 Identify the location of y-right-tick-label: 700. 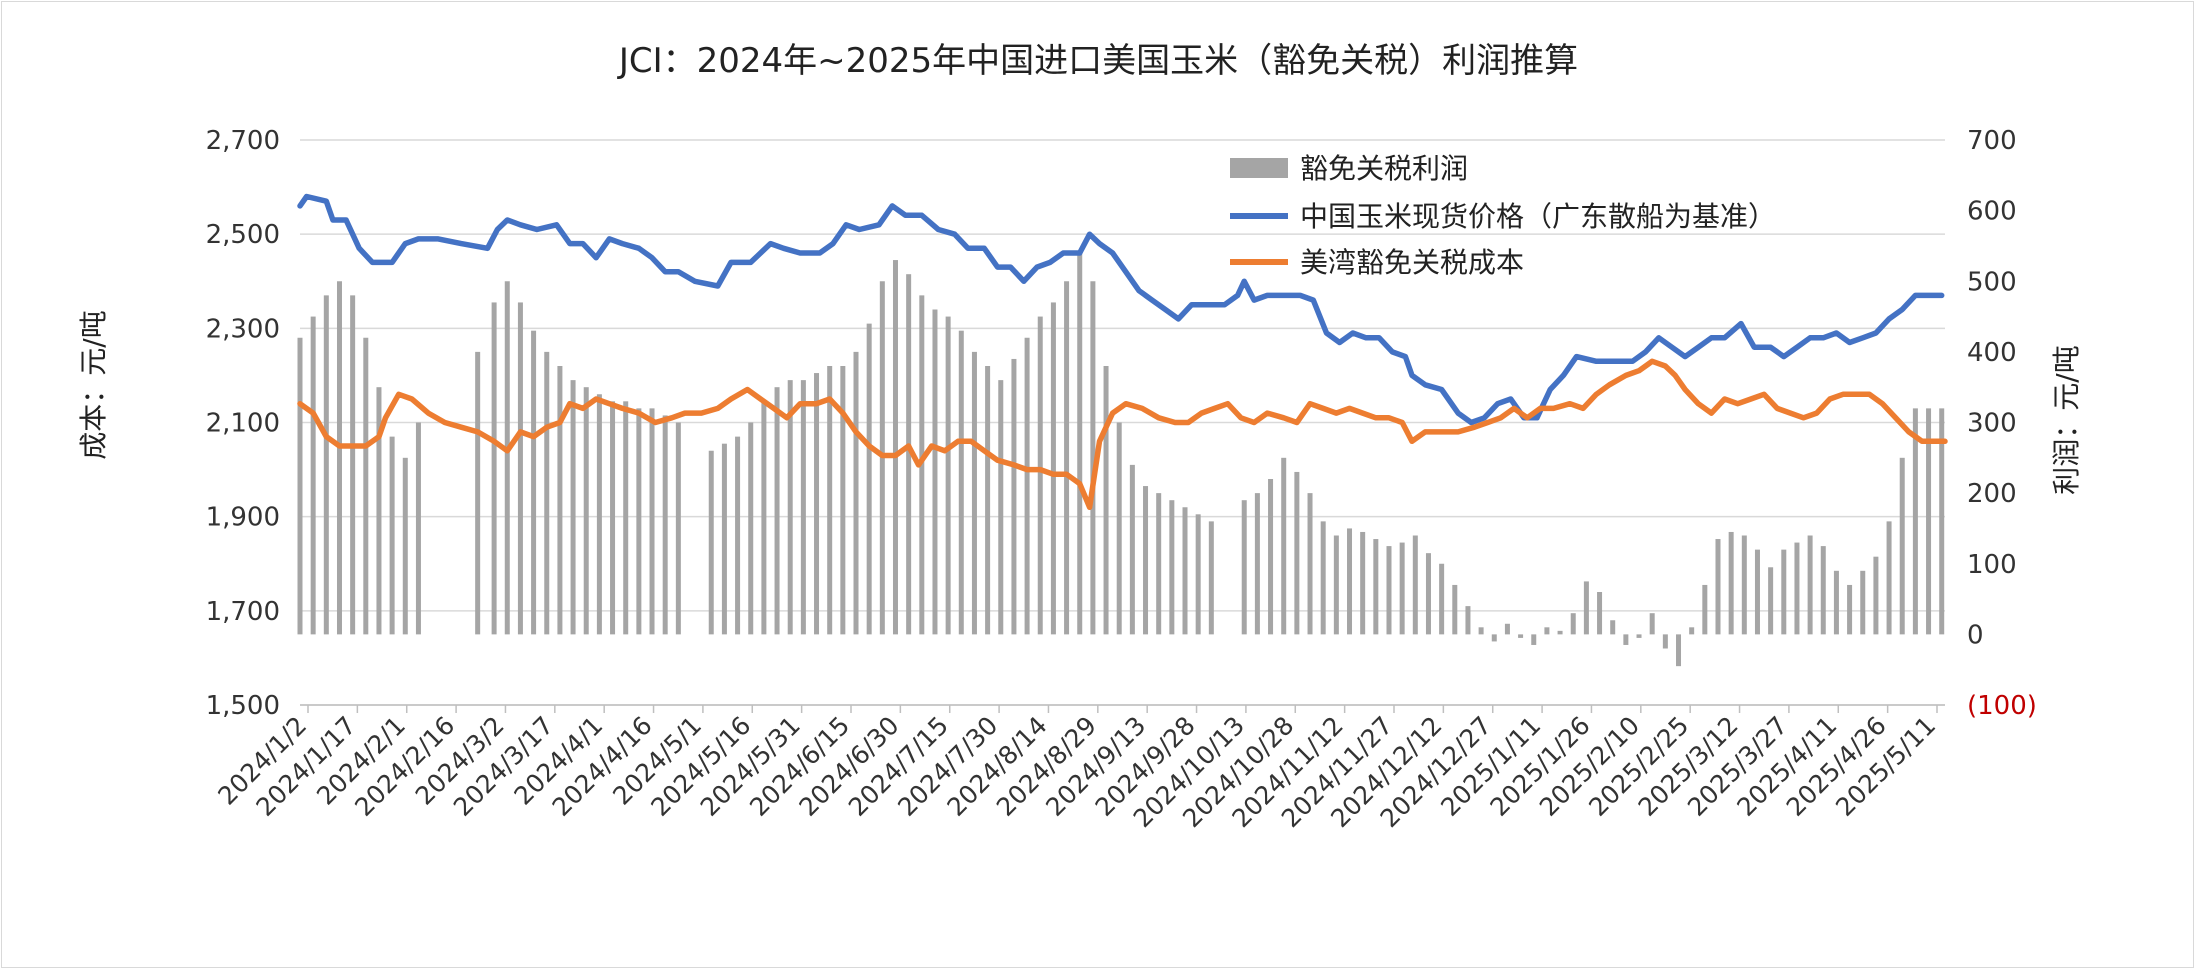
(1992, 141).